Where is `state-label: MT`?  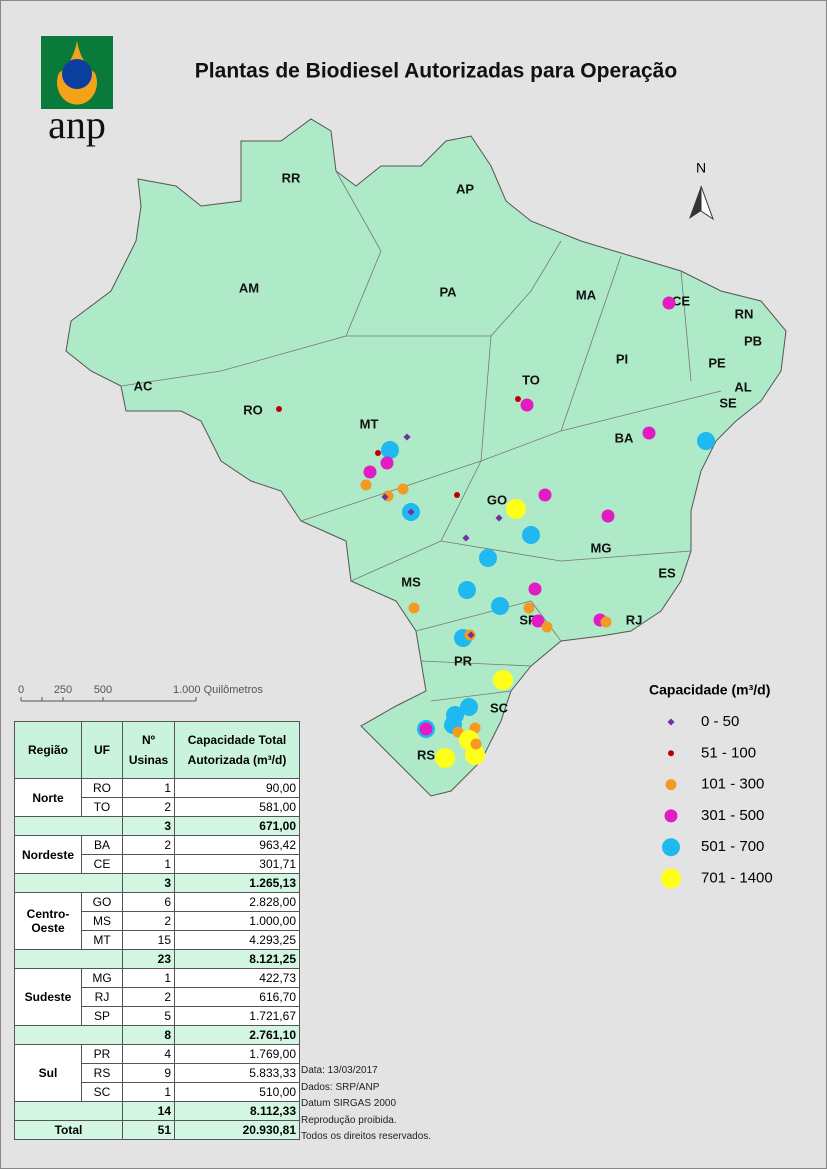 state-label: MT is located at coordinates (369, 423).